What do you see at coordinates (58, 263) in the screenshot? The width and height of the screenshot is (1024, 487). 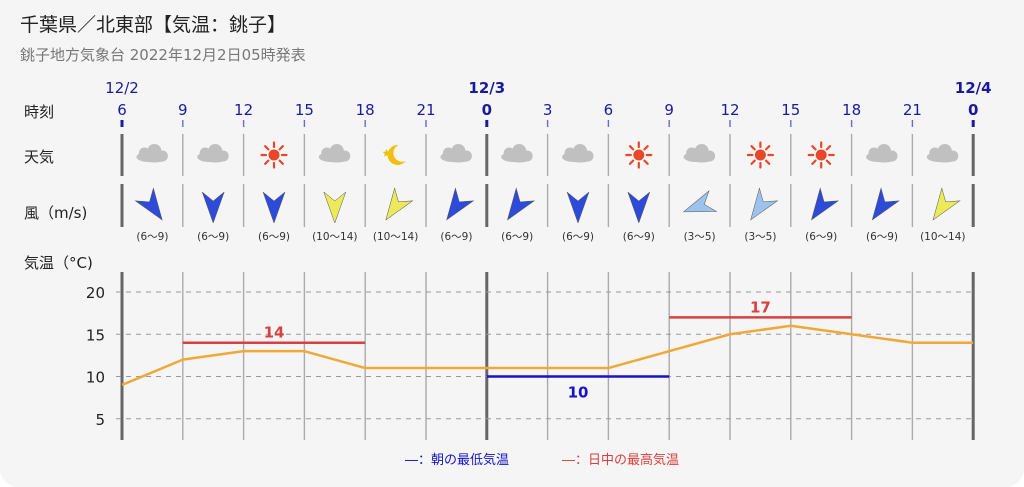 I see `temperature-row-label: 気温（°C)` at bounding box center [58, 263].